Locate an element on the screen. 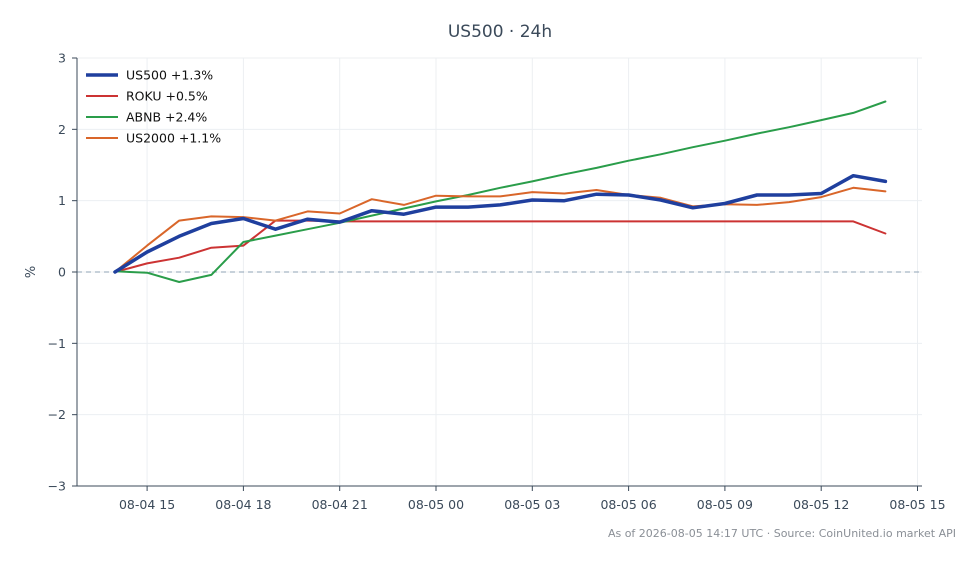  y-tick-label: 3 is located at coordinates (62, 58).